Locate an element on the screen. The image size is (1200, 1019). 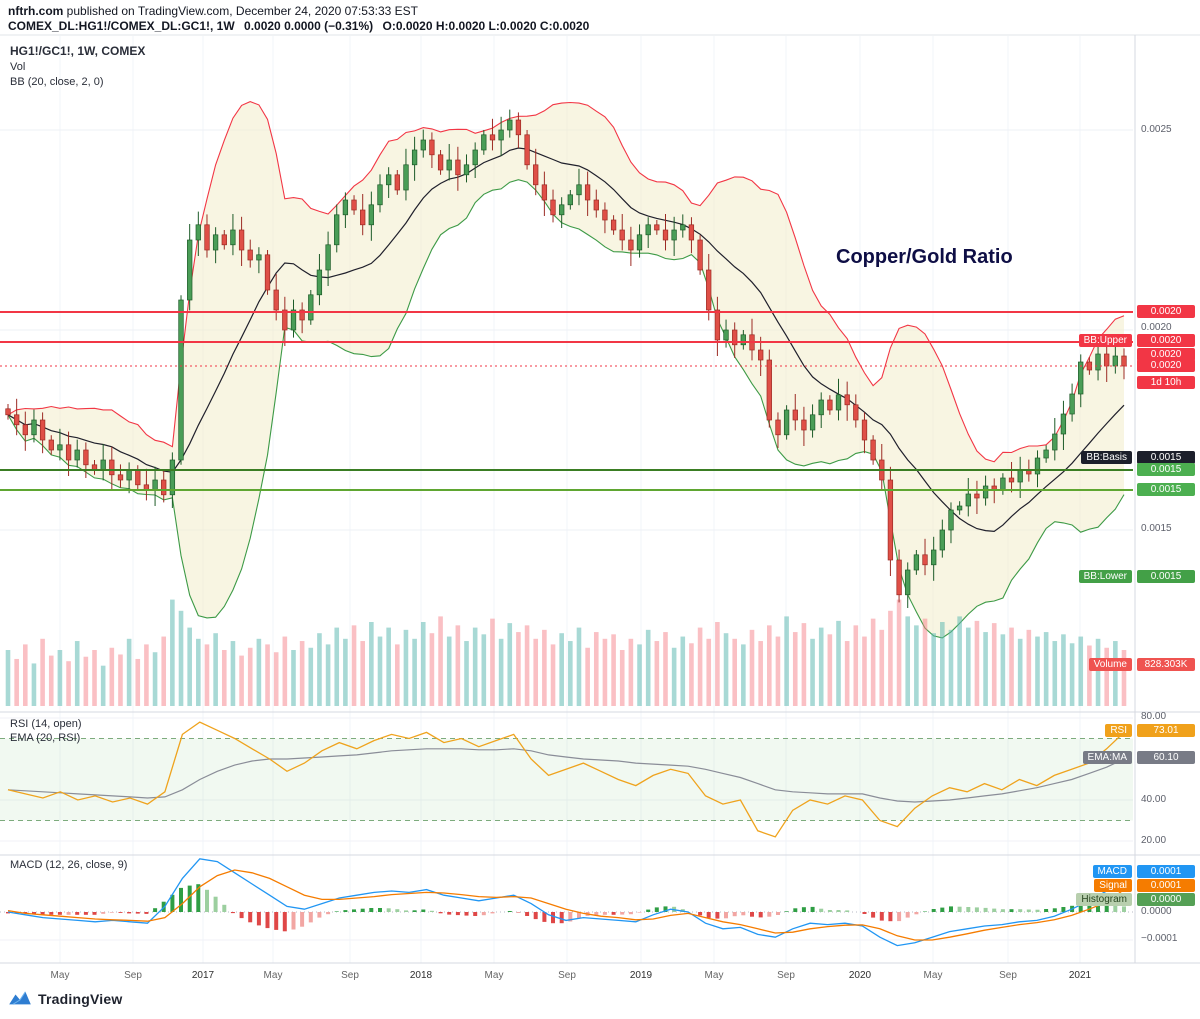
histogram-chip: Histogram is located at coordinates (1104, 899).